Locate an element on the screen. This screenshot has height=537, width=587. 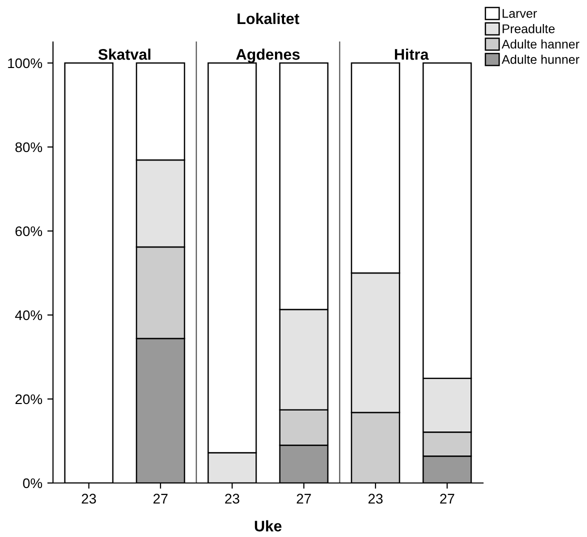
y-tick-label: 60% is located at coordinates (28, 231).